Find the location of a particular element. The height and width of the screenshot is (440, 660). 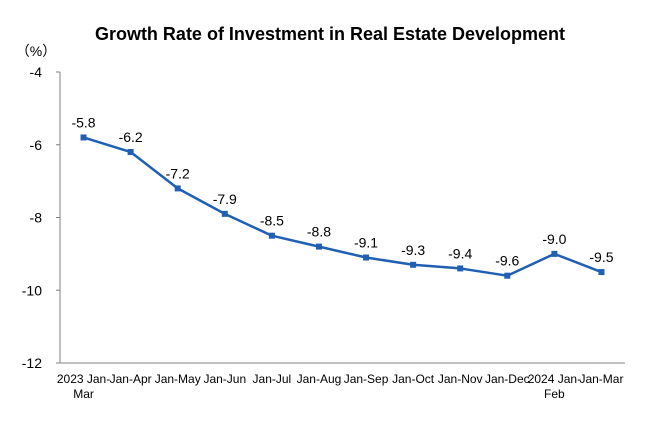

data-label: -9.6 is located at coordinates (507, 261).